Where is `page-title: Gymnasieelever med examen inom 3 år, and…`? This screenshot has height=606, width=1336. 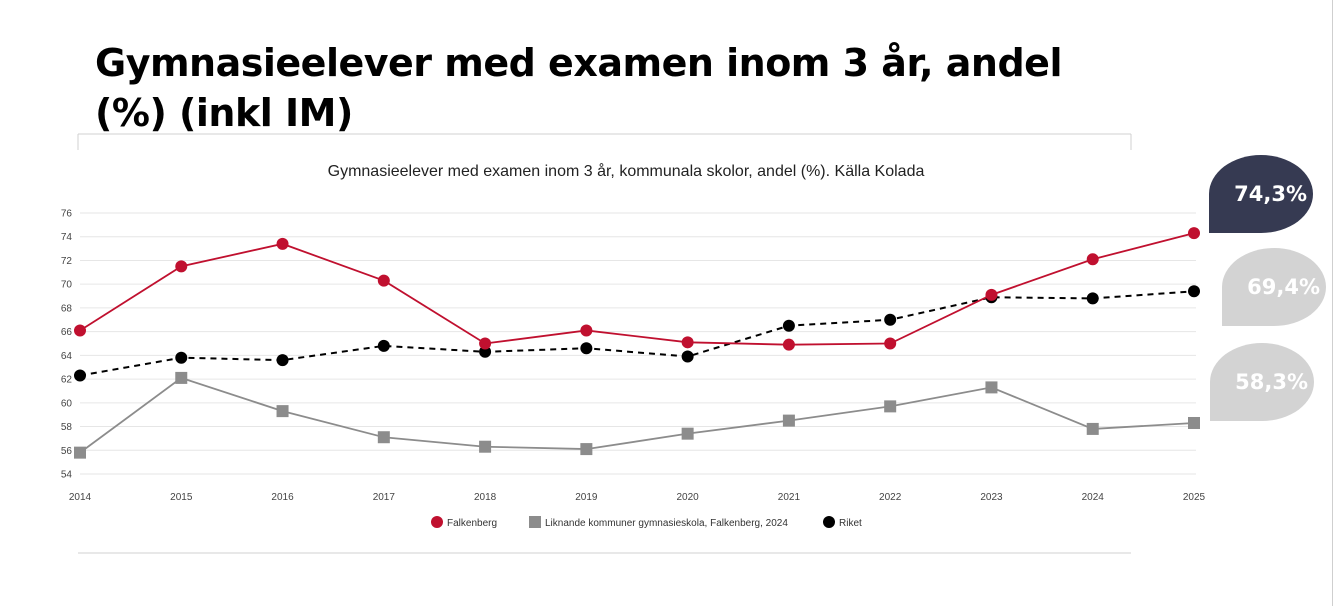 page-title: Gymnasieelever med examen inom 3 år, and… is located at coordinates (578, 88).